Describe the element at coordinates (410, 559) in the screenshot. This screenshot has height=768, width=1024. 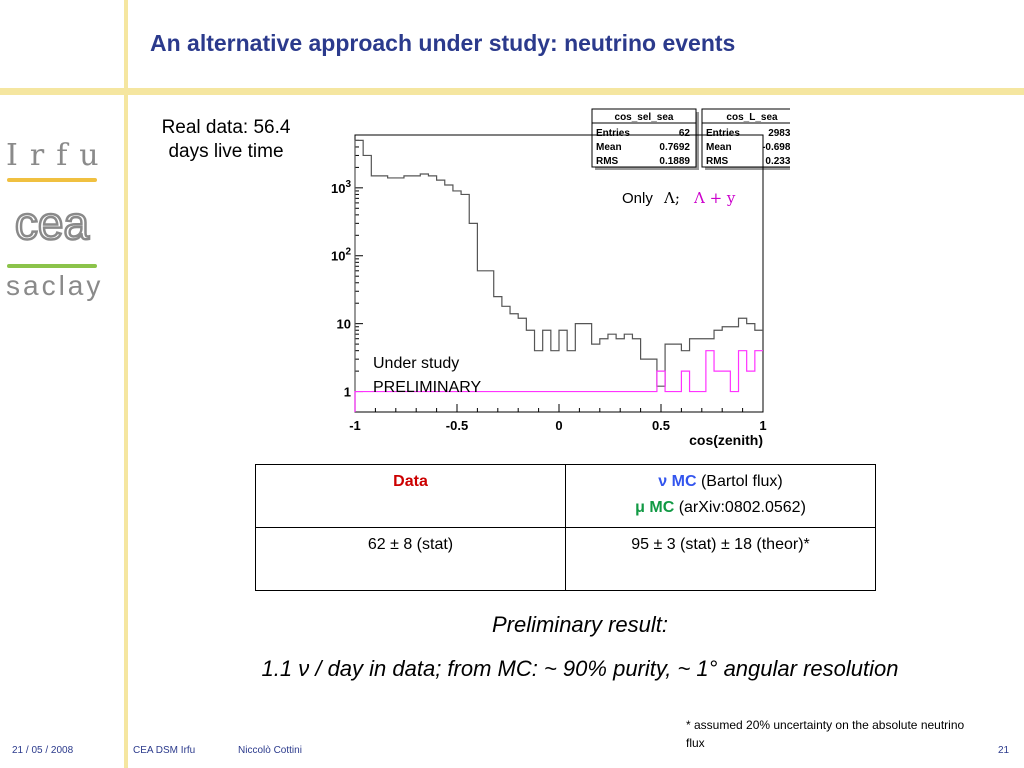
I see `data-value: 62 ± 8 (stat)` at that location.